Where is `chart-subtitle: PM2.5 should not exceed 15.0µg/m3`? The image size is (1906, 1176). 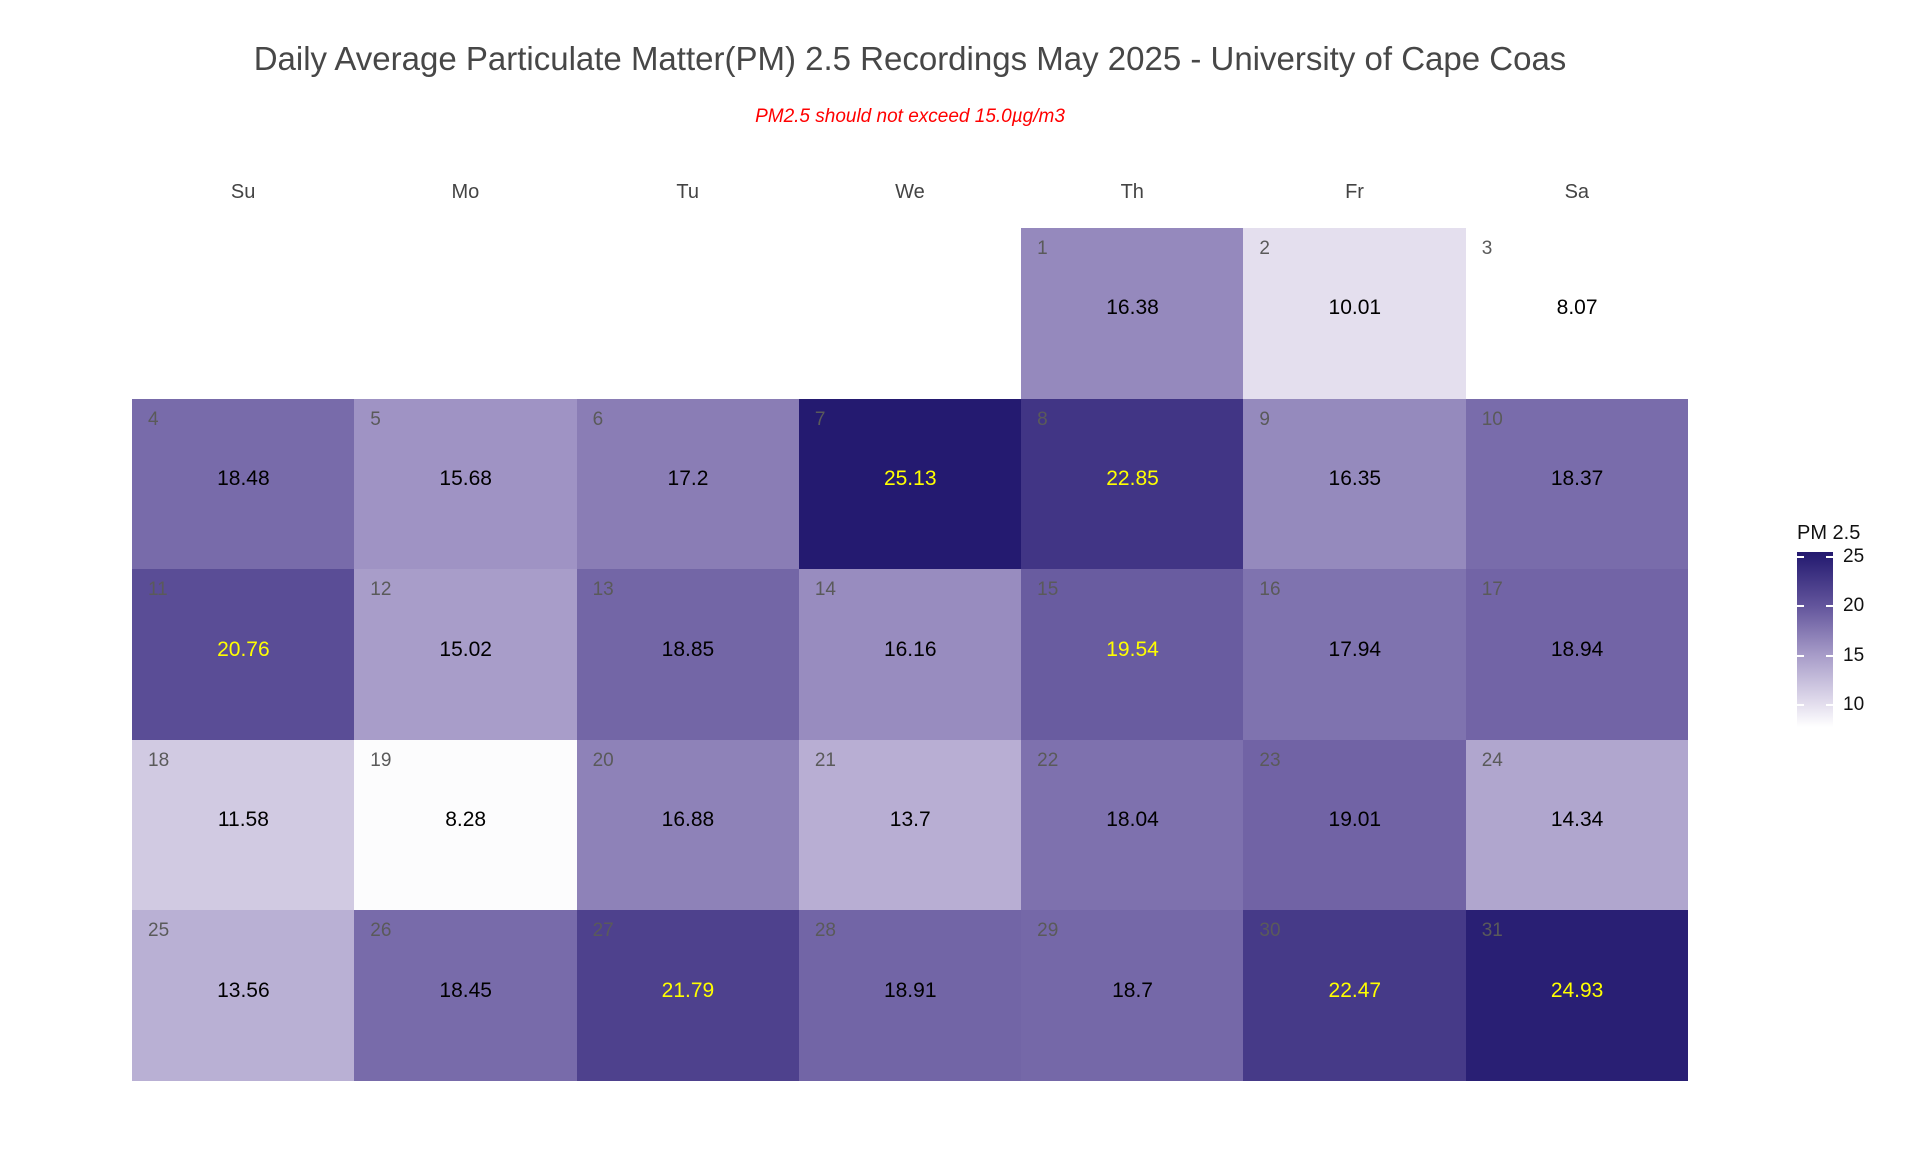
chart-subtitle: PM2.5 should not exceed 15.0µg/m3 is located at coordinates (910, 116).